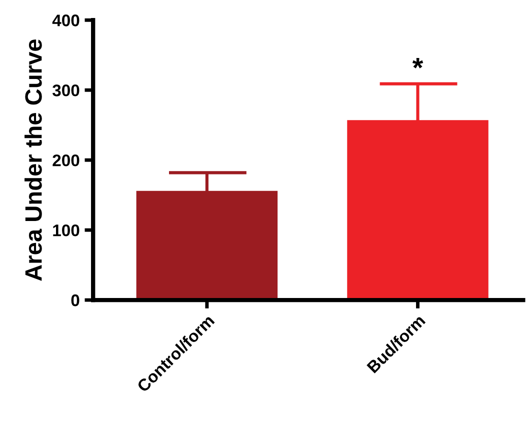 This screenshot has width=529, height=428. I want to click on y-tick-label: 100, so click(66, 230).